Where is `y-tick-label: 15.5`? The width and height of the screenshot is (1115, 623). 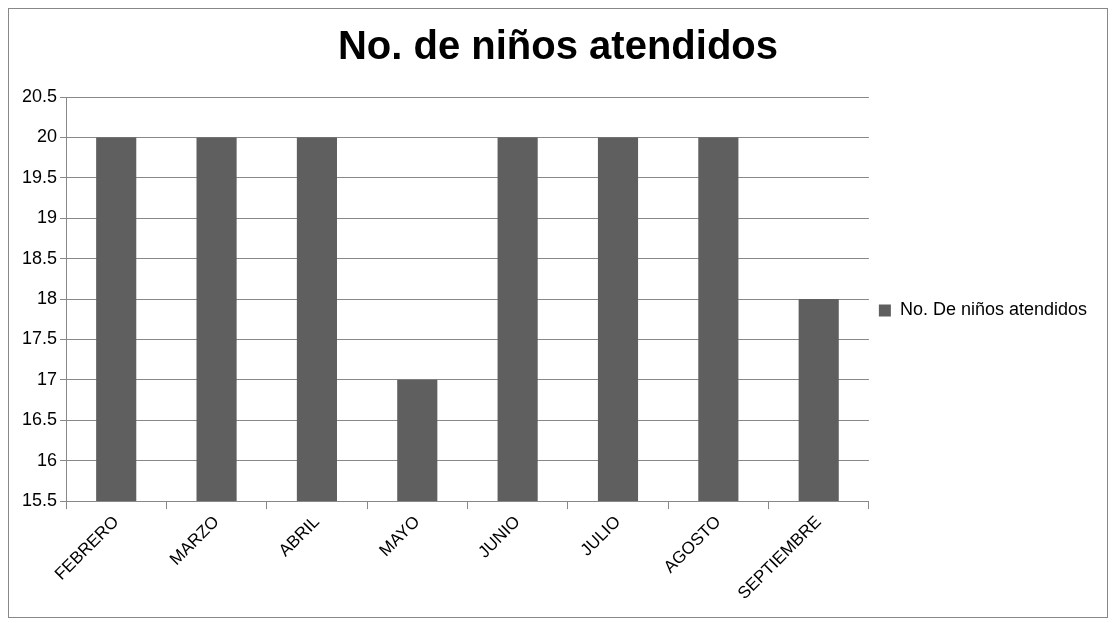
y-tick-label: 15.5 is located at coordinates (39, 500).